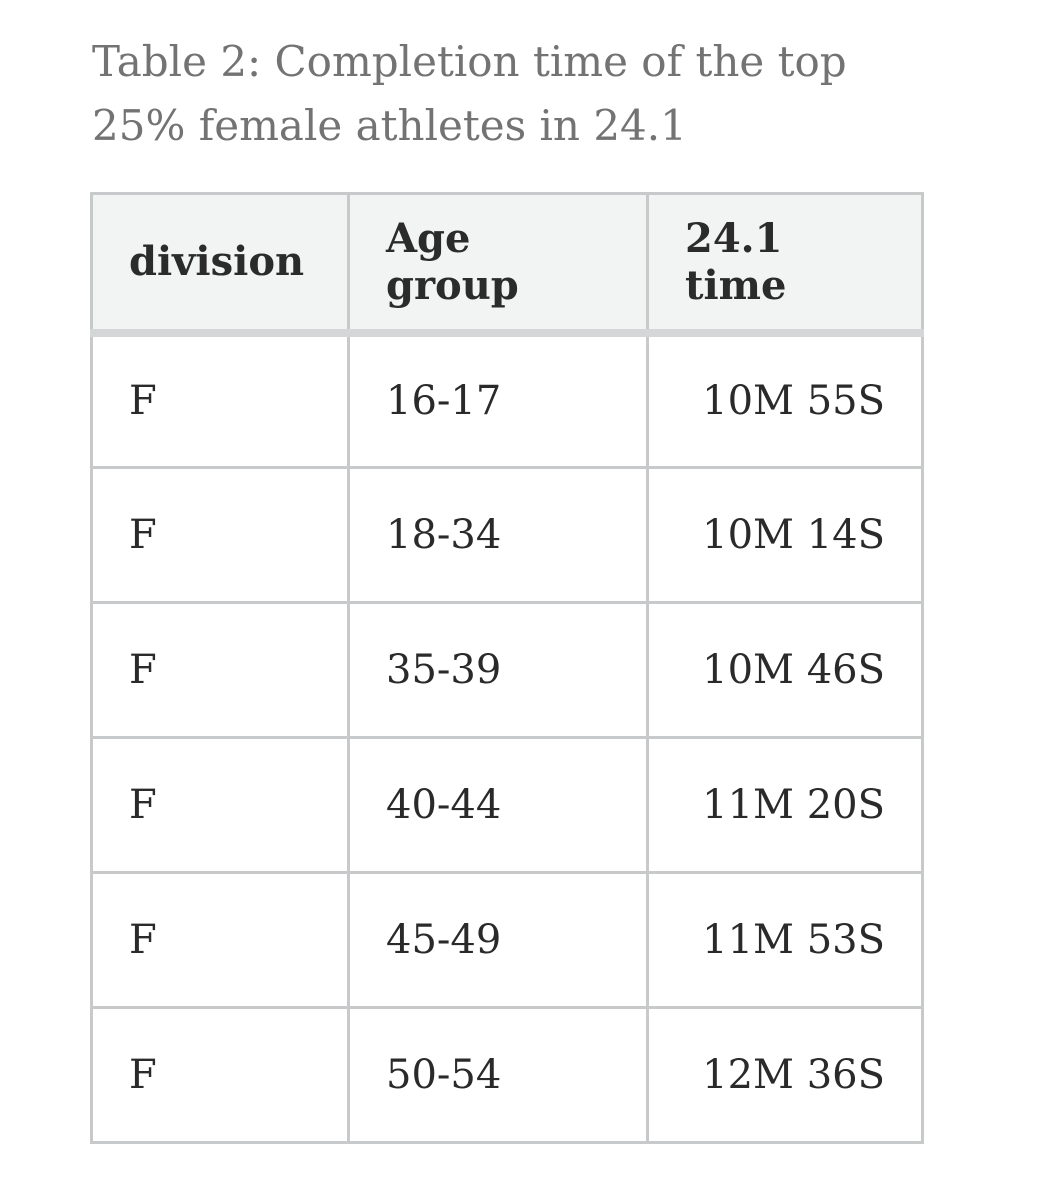 The width and height of the screenshot is (1045, 1200). Describe the element at coordinates (785, 1075) in the screenshot. I see `cell-time: 12M 36S` at that location.